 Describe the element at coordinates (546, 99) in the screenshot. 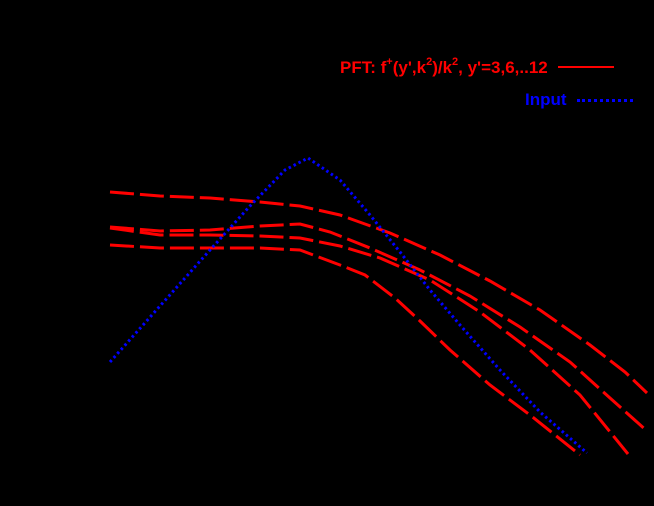

I see `legend-label-input: Input` at that location.